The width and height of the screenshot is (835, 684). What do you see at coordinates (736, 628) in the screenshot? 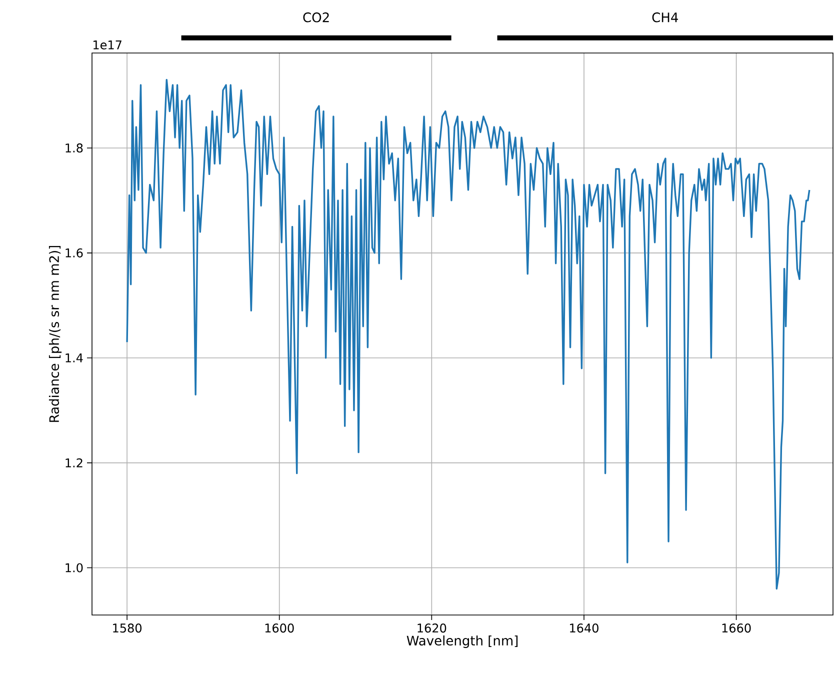
I see `x-tick-label: 1660` at bounding box center [736, 628].